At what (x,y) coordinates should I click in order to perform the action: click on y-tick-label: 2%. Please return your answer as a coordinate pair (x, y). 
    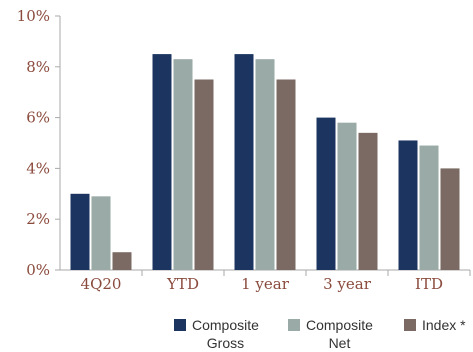
    Looking at the image, I should click on (38, 219).